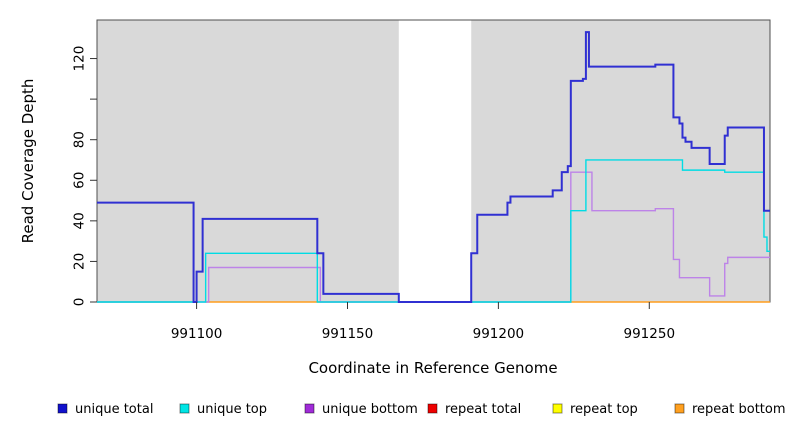  Describe the element at coordinates (80, 261) in the screenshot. I see `y-tick-label: 20` at that location.